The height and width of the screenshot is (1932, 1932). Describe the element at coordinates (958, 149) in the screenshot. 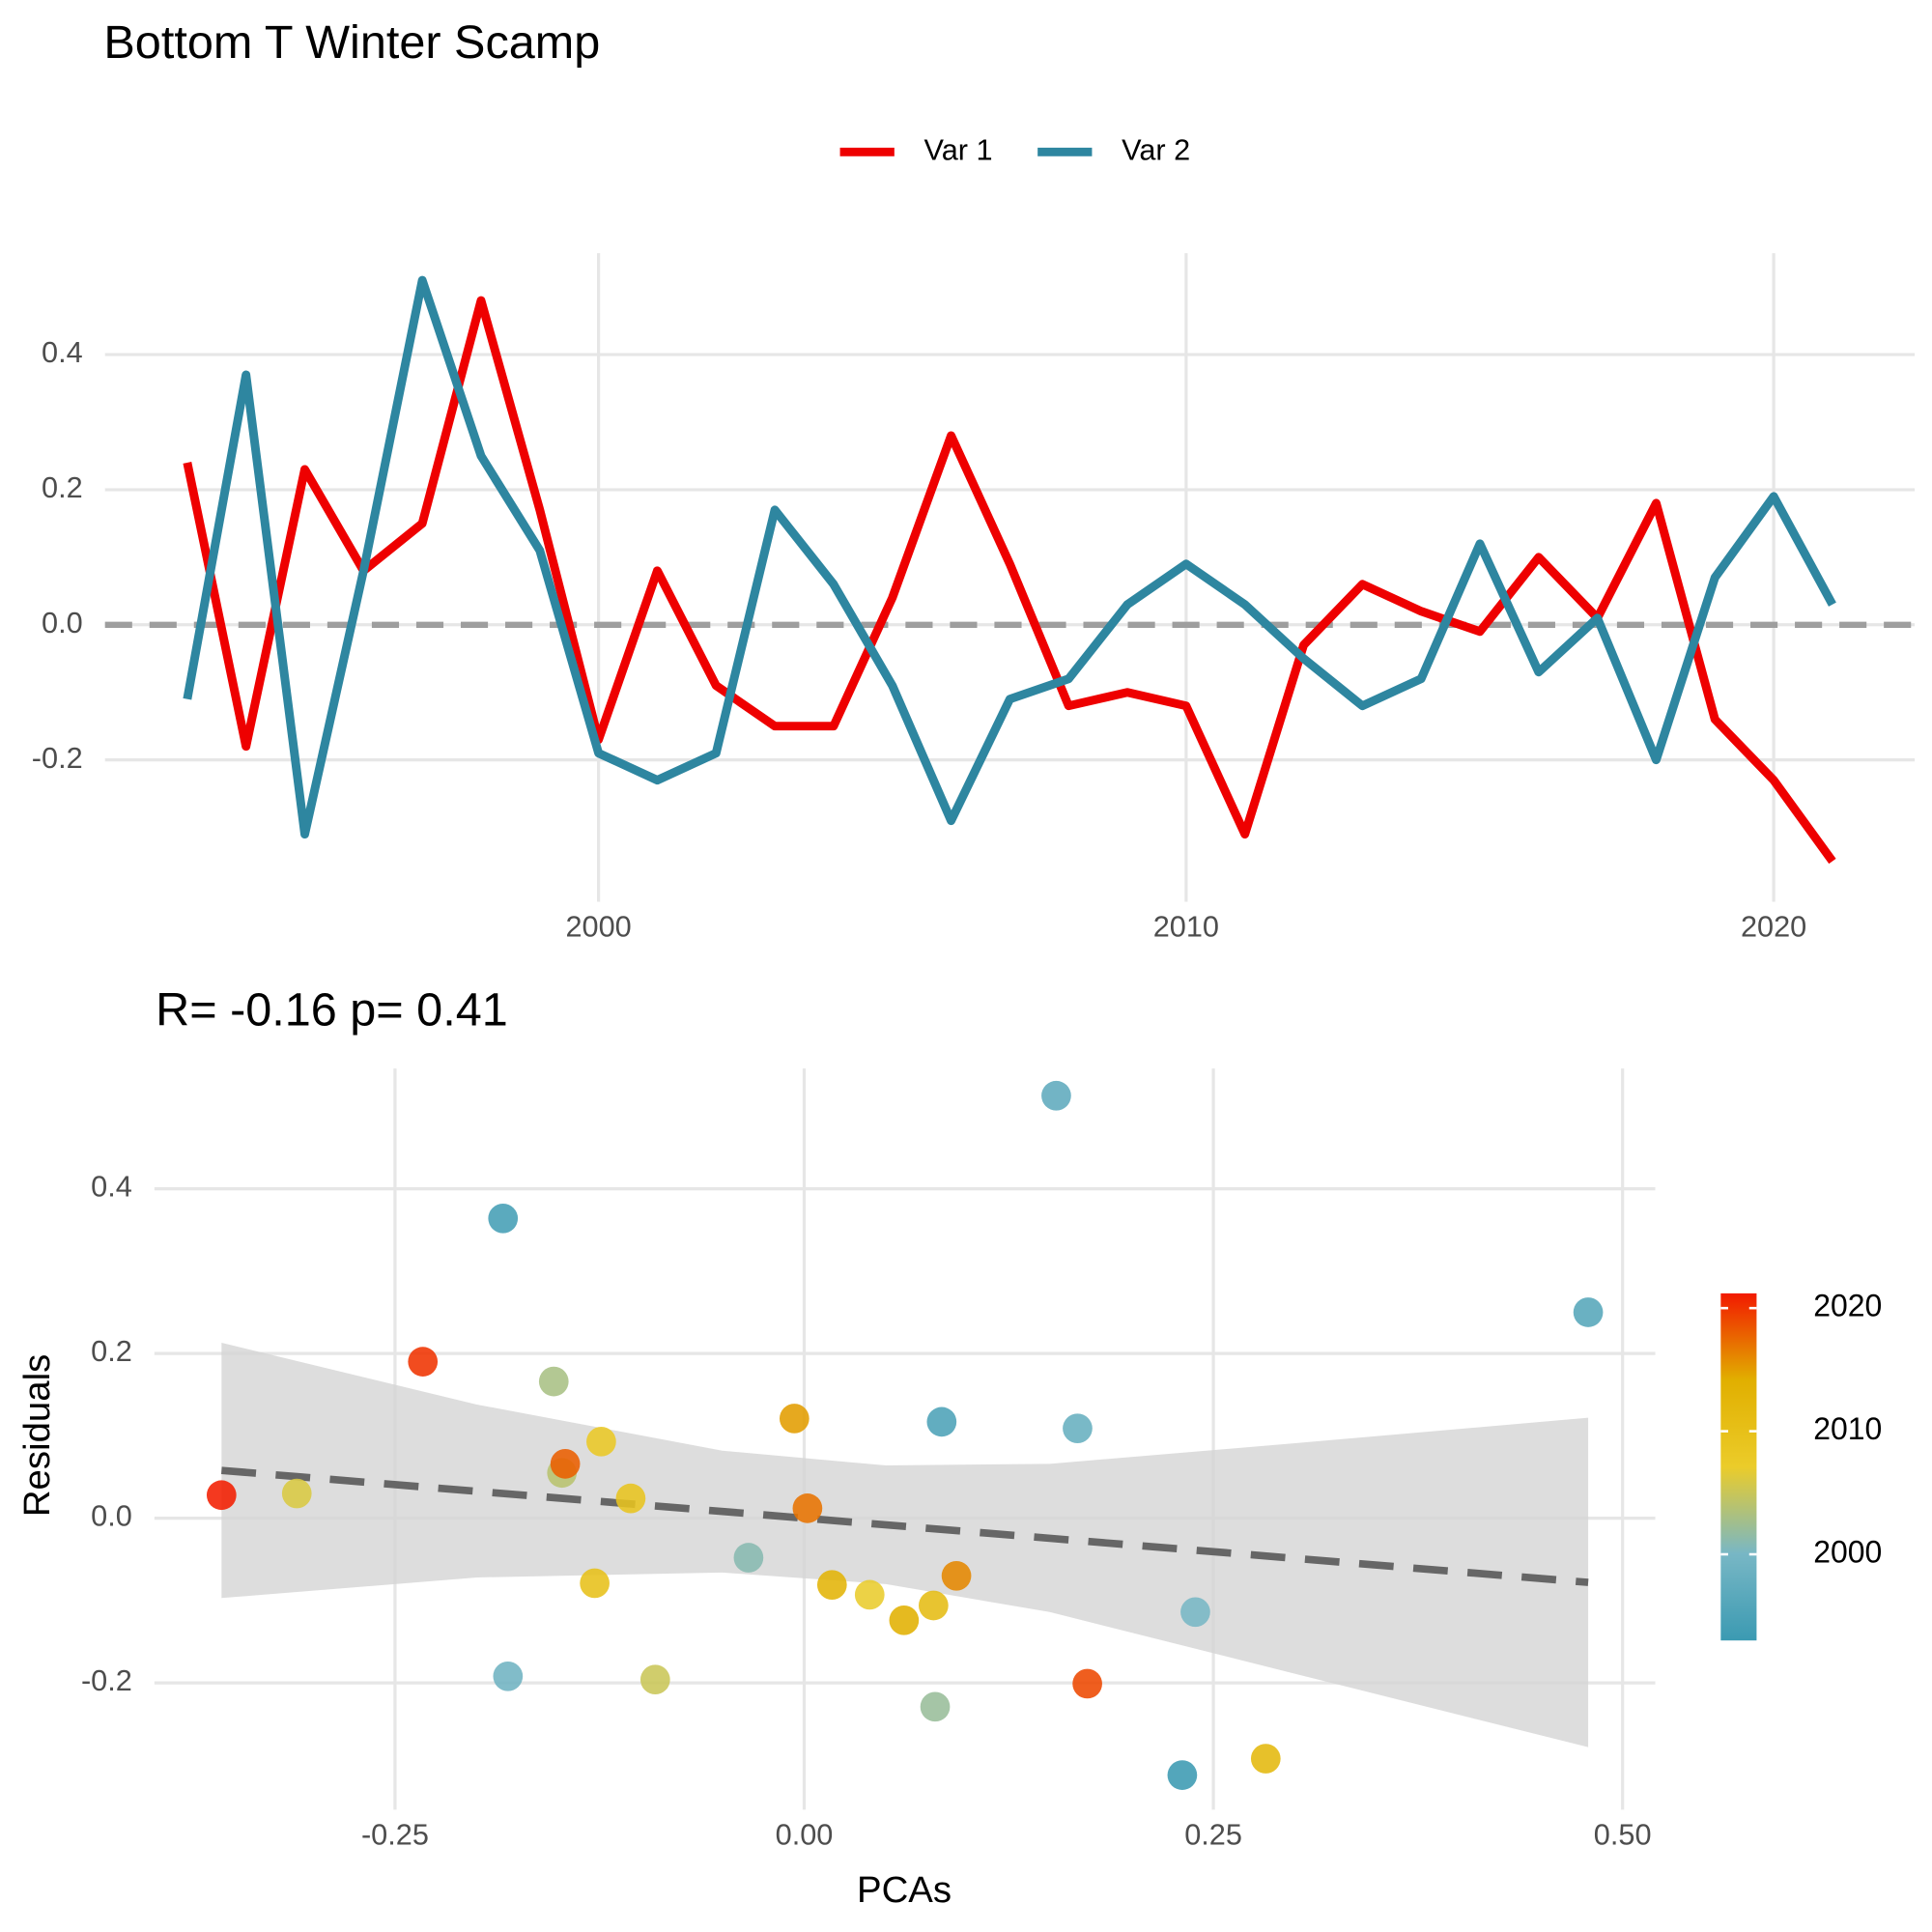

I see `legend-label: Var 1` at that location.